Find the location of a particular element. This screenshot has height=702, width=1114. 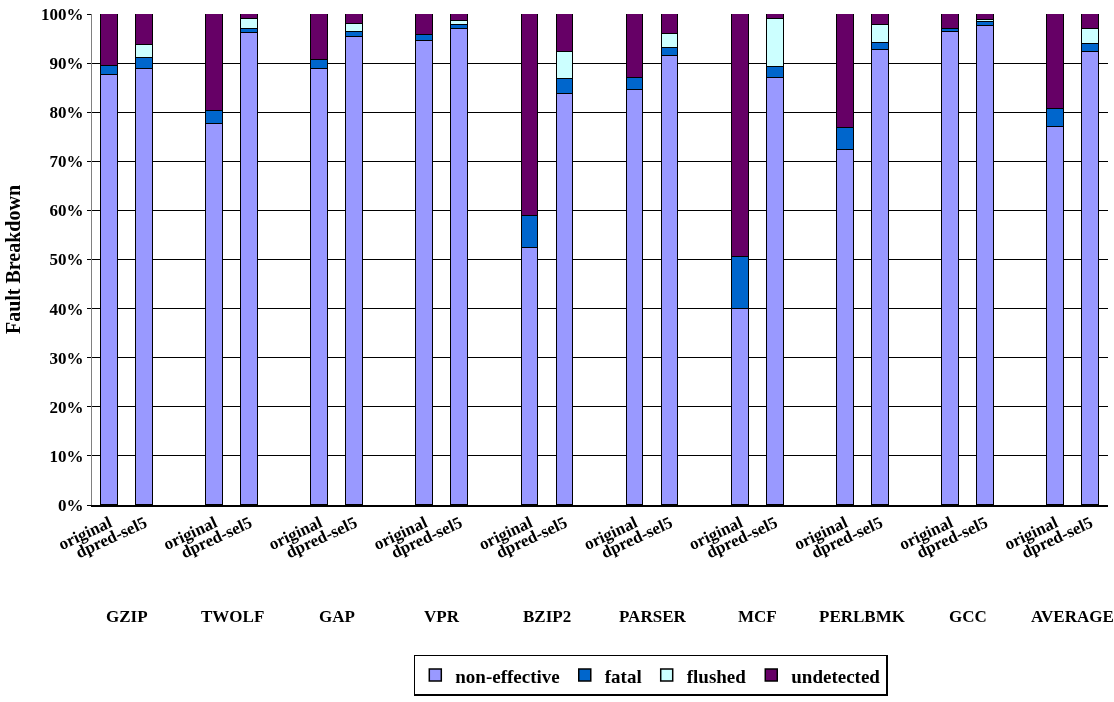

legend-label: undetected is located at coordinates (836, 676).